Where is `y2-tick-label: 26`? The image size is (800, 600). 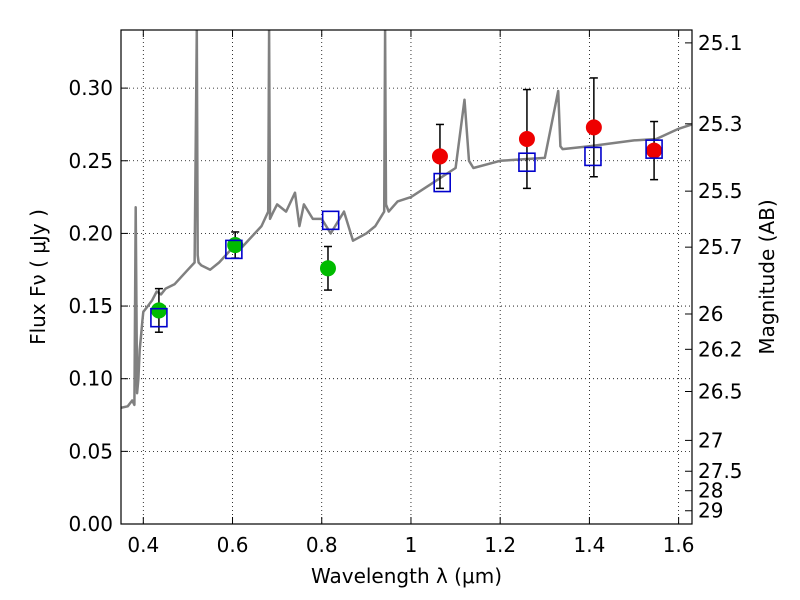
y2-tick-label: 26 is located at coordinates (710, 314).